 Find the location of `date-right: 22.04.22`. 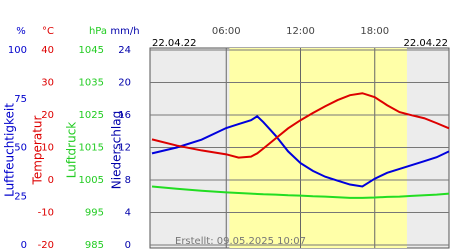

date-right: 22.04.22 is located at coordinates (425, 43).